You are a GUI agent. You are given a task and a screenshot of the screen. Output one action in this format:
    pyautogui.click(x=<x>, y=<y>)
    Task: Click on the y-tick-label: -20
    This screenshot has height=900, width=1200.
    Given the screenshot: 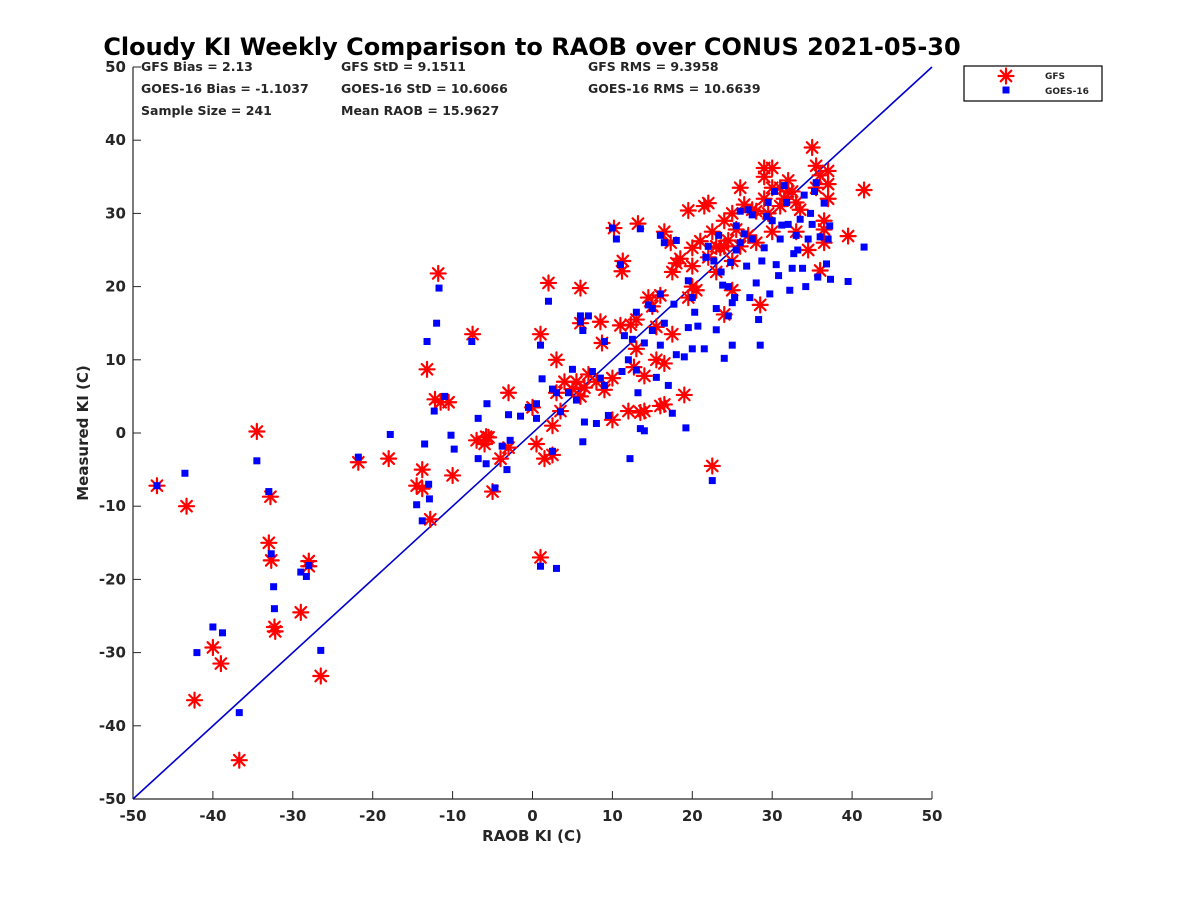 What is the action you would take?
    pyautogui.click(x=112, y=579)
    